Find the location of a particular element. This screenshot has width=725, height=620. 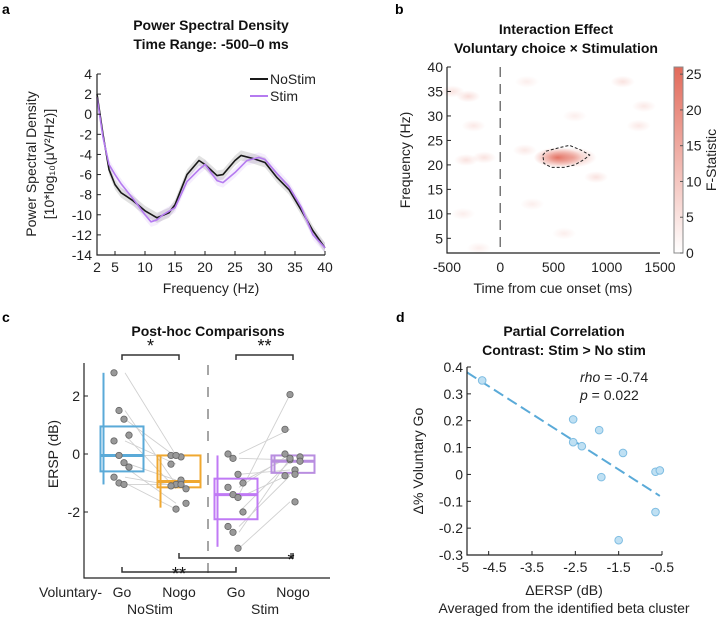

x-tick-label: 35 is located at coordinates (295, 267).